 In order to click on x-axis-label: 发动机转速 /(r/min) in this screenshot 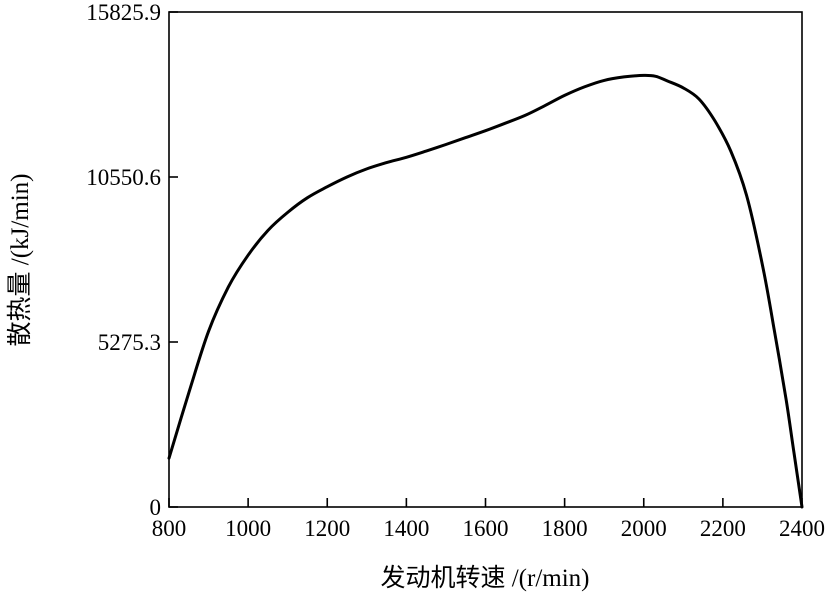, I will do `click(484, 578)`.